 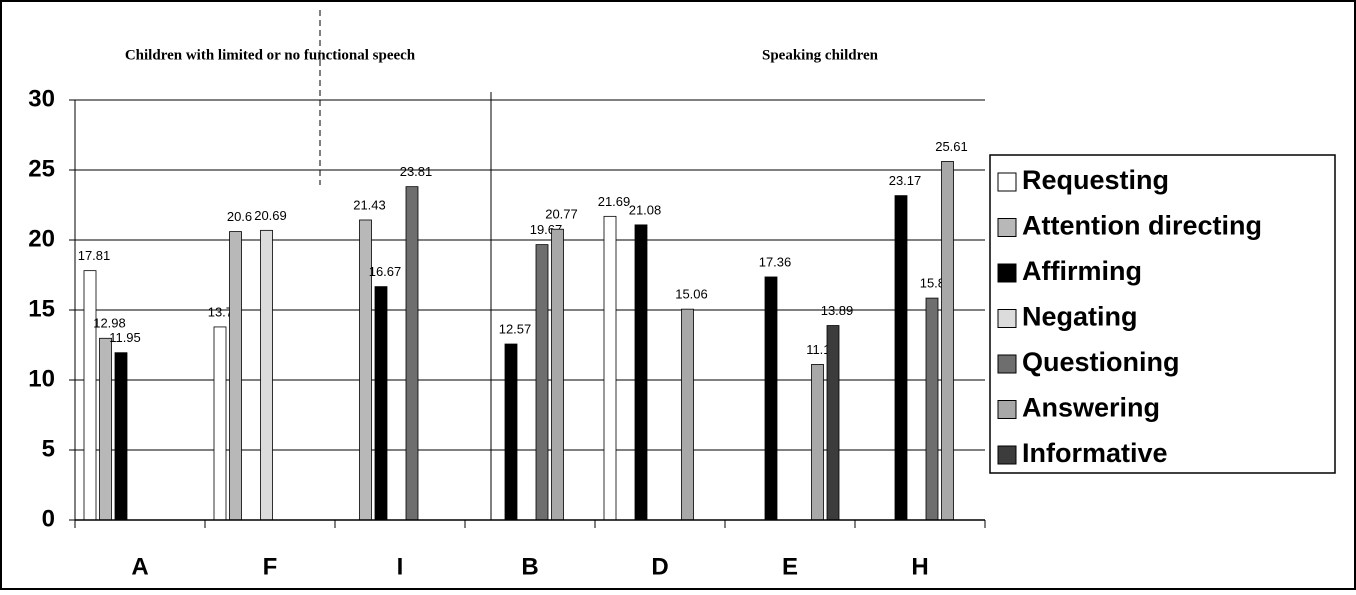 What do you see at coordinates (529, 566) in the screenshot?
I see `x-tick-label: B` at bounding box center [529, 566].